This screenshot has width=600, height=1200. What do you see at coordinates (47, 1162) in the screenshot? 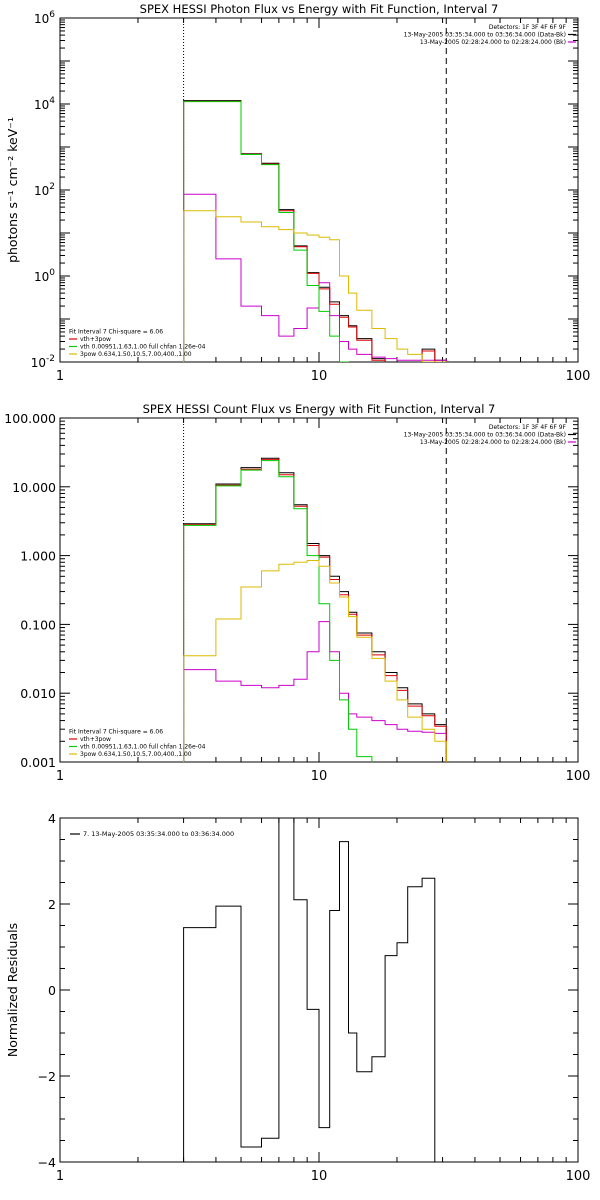
I see `y-tick-label: −4` at bounding box center [47, 1162].